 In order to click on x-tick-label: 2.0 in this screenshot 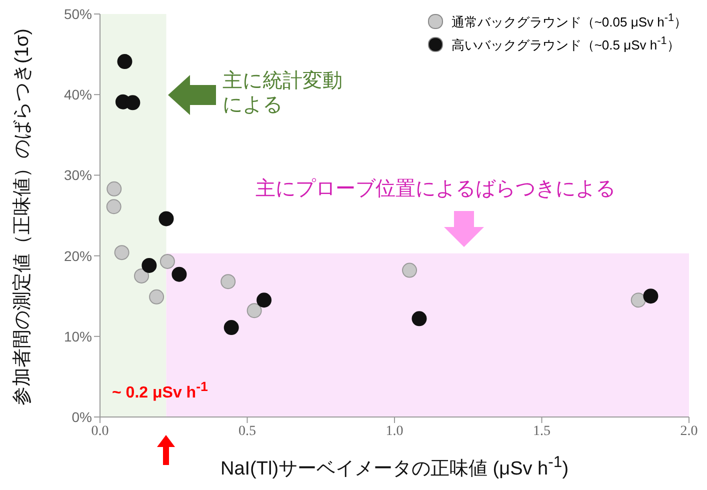, I will do `click(689, 431)`.